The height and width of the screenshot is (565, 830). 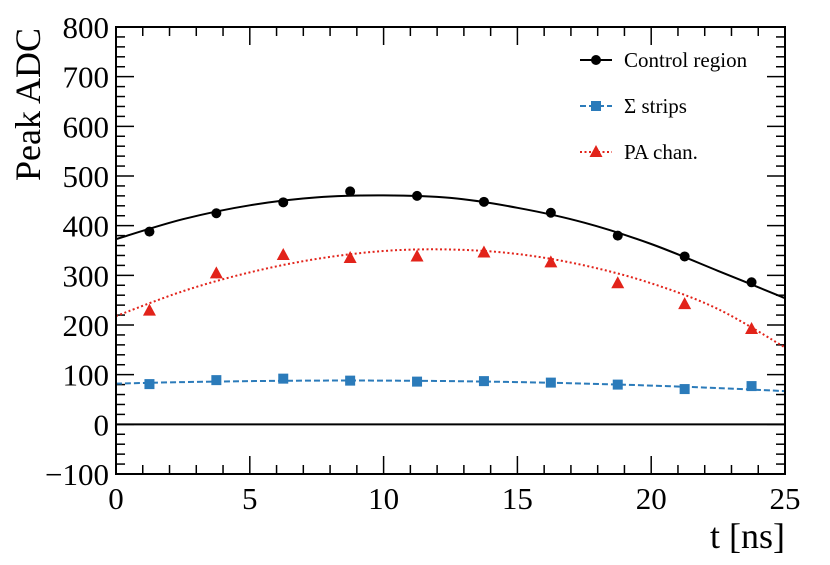 I want to click on y-tick-label: 700, so click(x=86, y=77).